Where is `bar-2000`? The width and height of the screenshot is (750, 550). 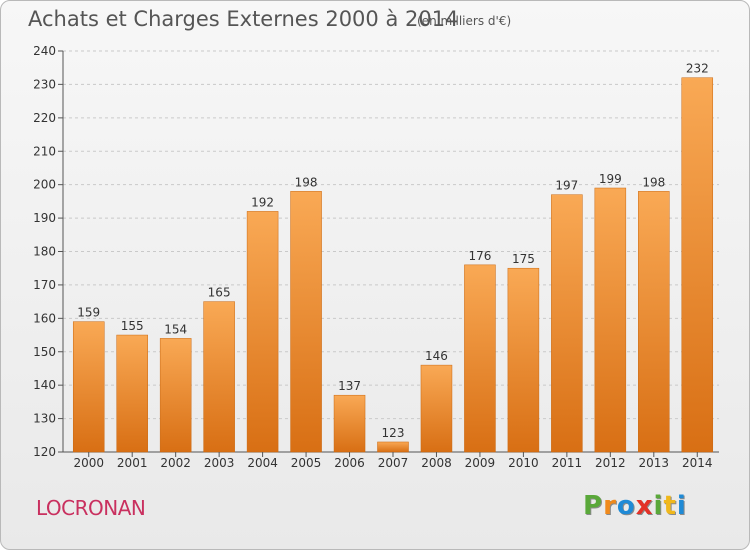
bar-2000 is located at coordinates (88, 387).